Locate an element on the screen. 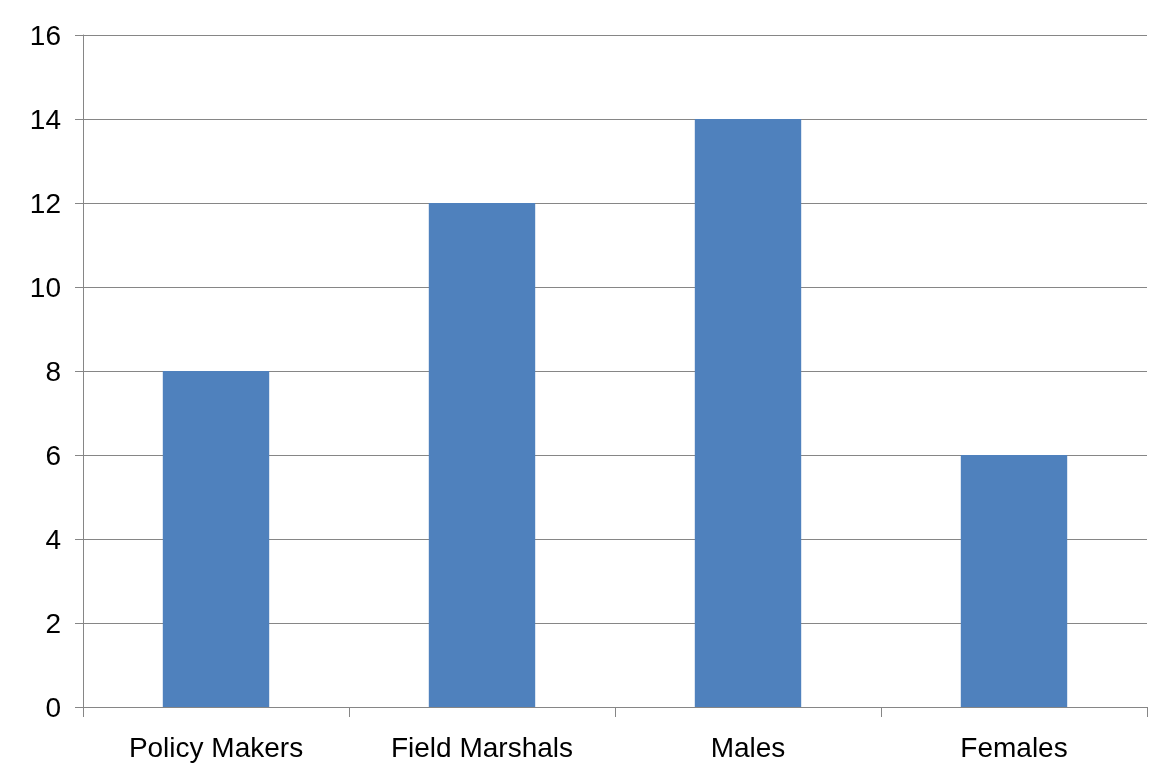  y-tick-label: 12 is located at coordinates (45, 203).